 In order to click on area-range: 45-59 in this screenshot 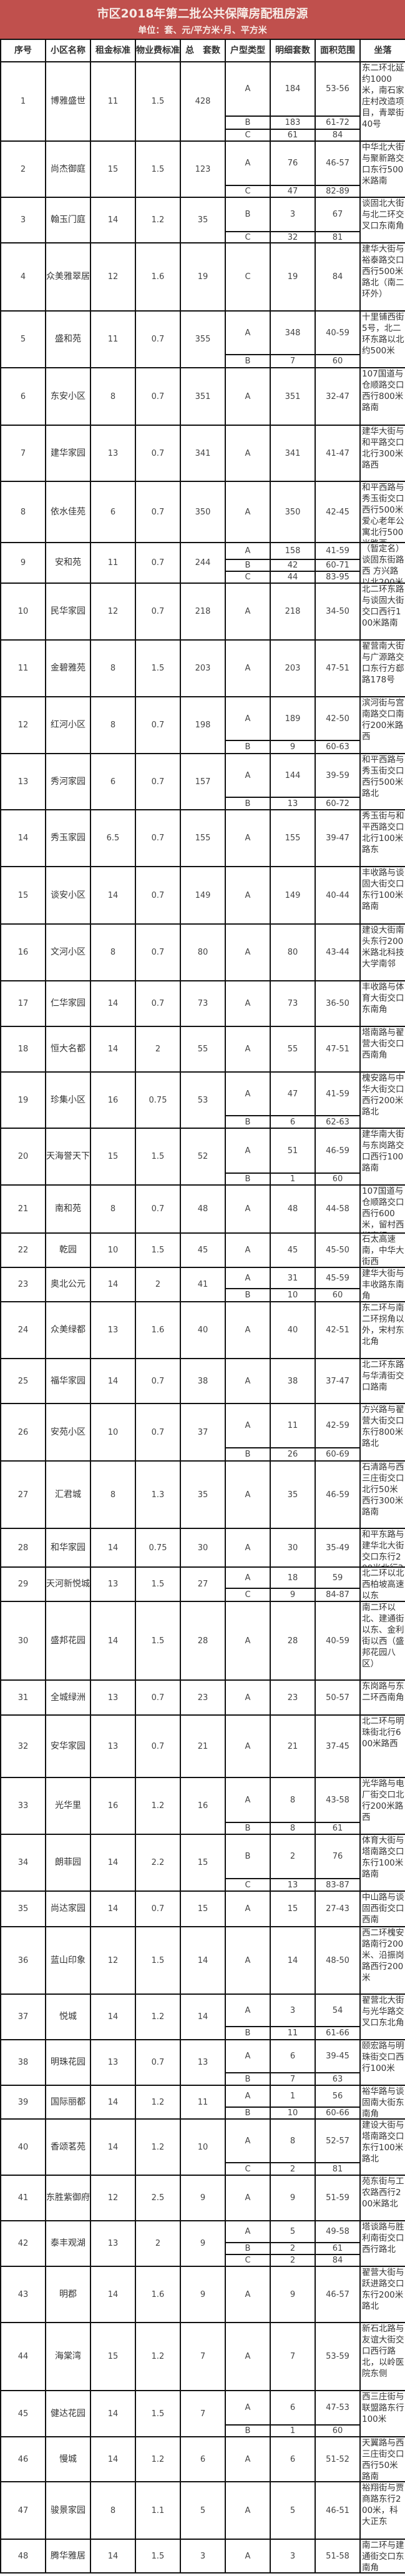, I will do `click(338, 1278)`.